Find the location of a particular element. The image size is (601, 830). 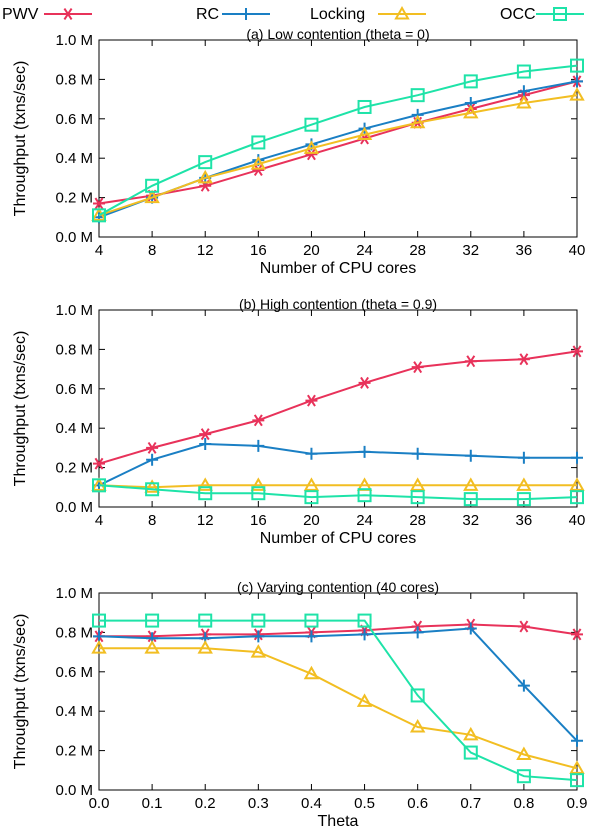

series-occ is located at coordinates (338, 492).